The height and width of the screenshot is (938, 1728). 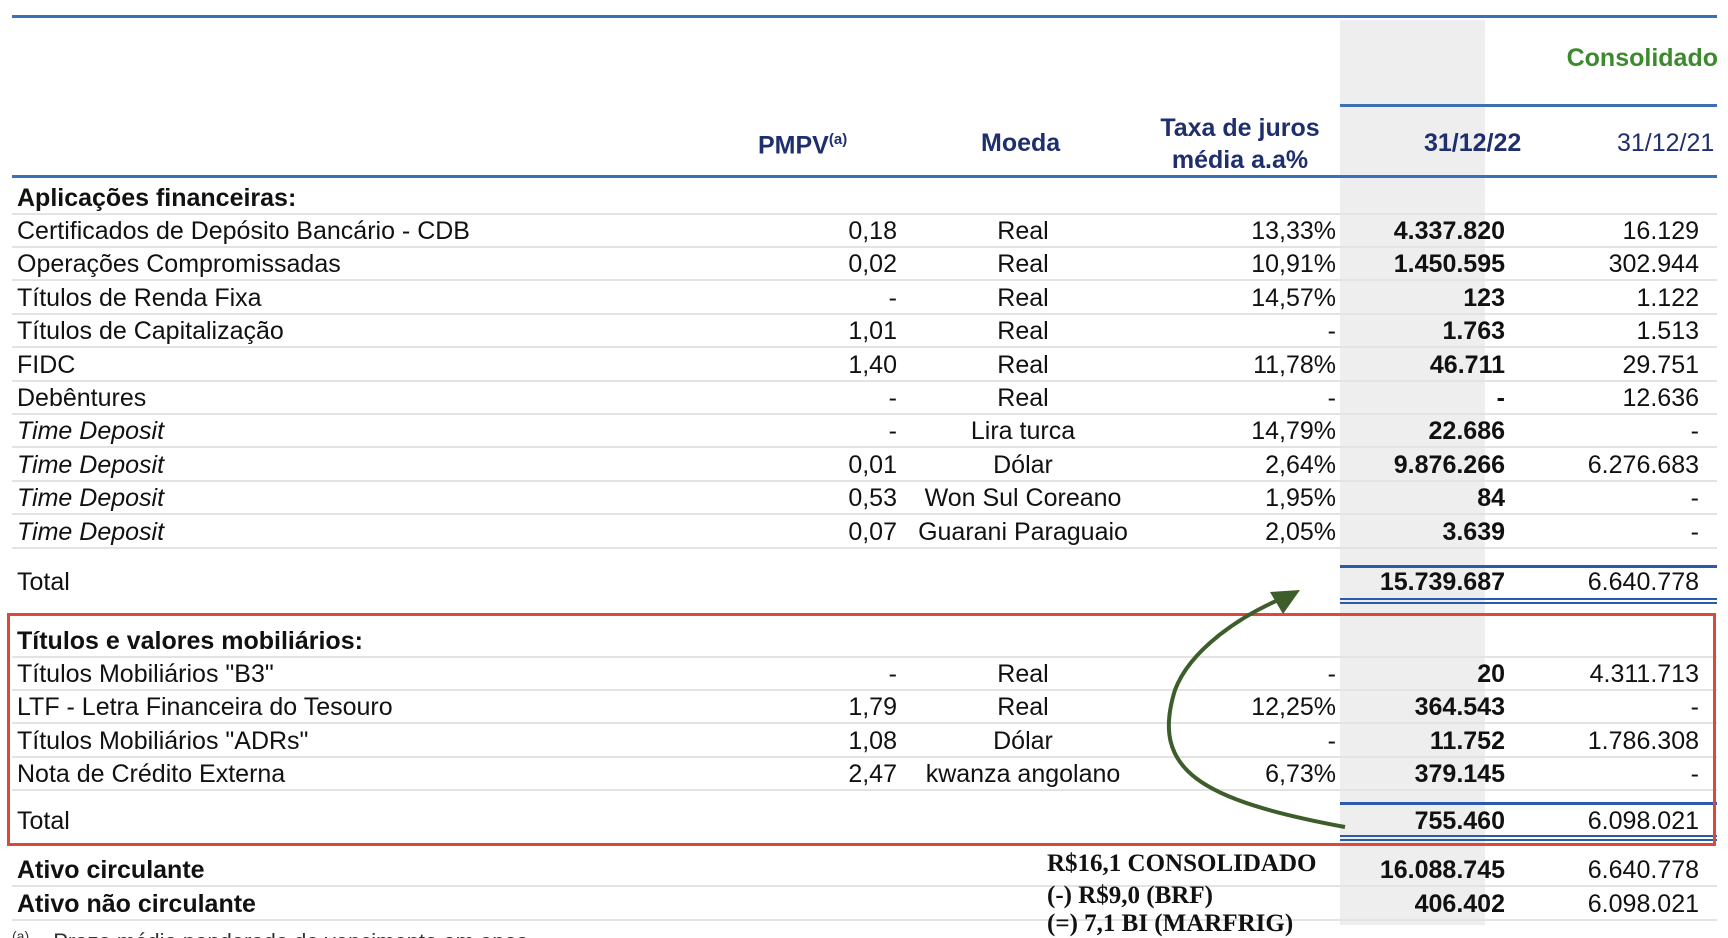 What do you see at coordinates (864, 581) in the screenshot?
I see `total-row-section1: Total 15.739.687 6.640.778` at bounding box center [864, 581].